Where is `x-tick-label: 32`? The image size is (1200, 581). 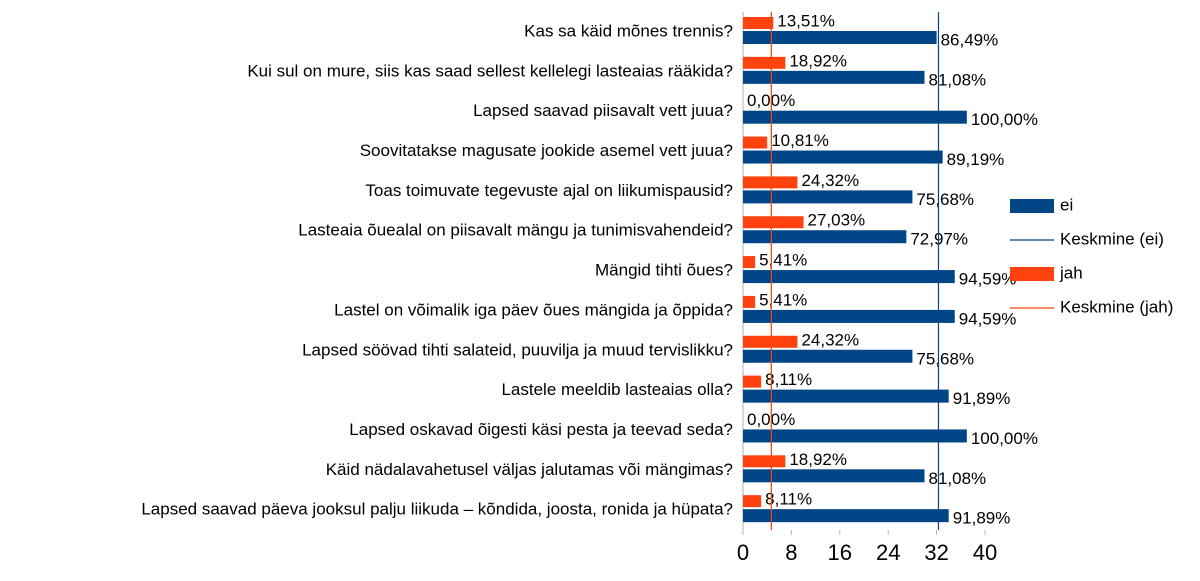 x-tick-label: 32 is located at coordinates (936, 552).